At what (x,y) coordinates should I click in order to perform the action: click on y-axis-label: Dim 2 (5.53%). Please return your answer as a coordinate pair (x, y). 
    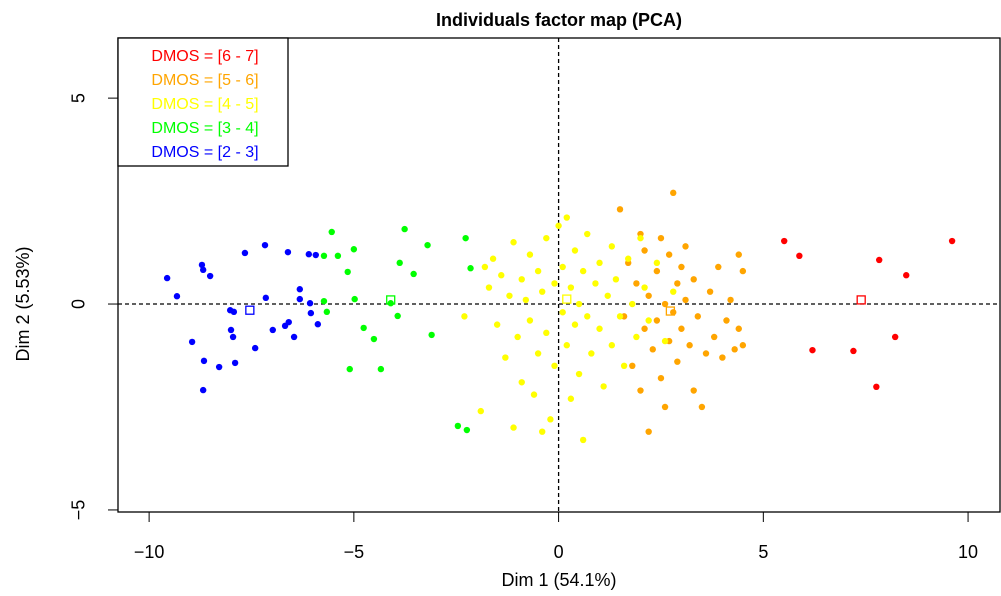
    Looking at the image, I should click on (23, 303).